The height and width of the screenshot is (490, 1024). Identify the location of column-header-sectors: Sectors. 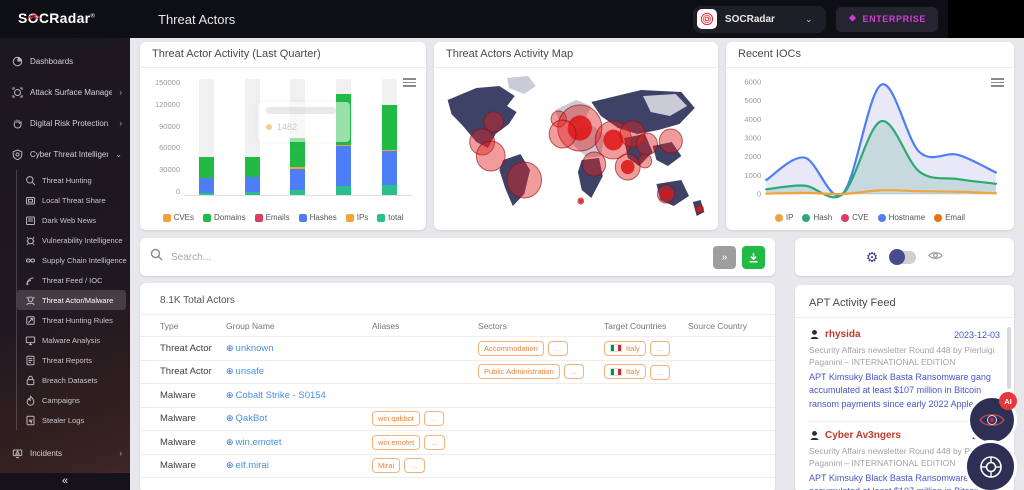
(492, 325).